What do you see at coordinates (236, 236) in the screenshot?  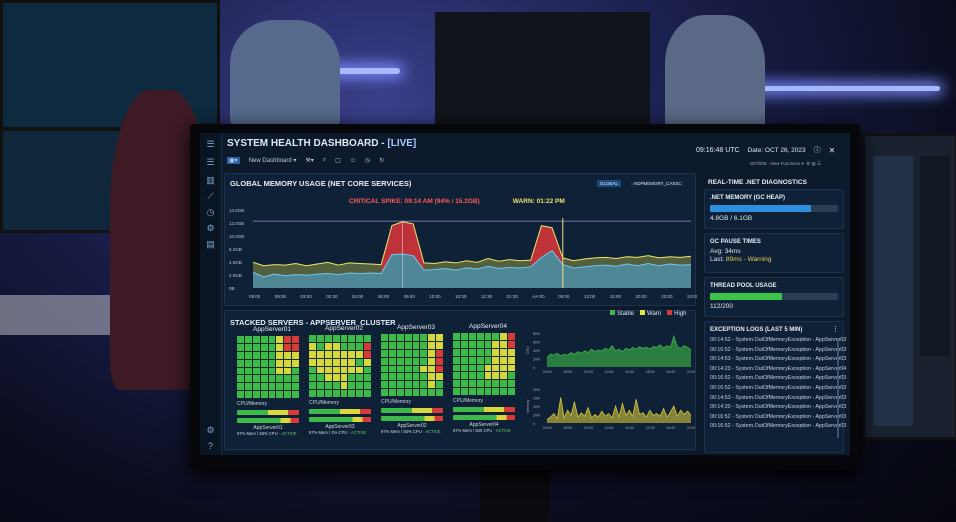 I see `y-tick: 10.0GB` at bounding box center [236, 236].